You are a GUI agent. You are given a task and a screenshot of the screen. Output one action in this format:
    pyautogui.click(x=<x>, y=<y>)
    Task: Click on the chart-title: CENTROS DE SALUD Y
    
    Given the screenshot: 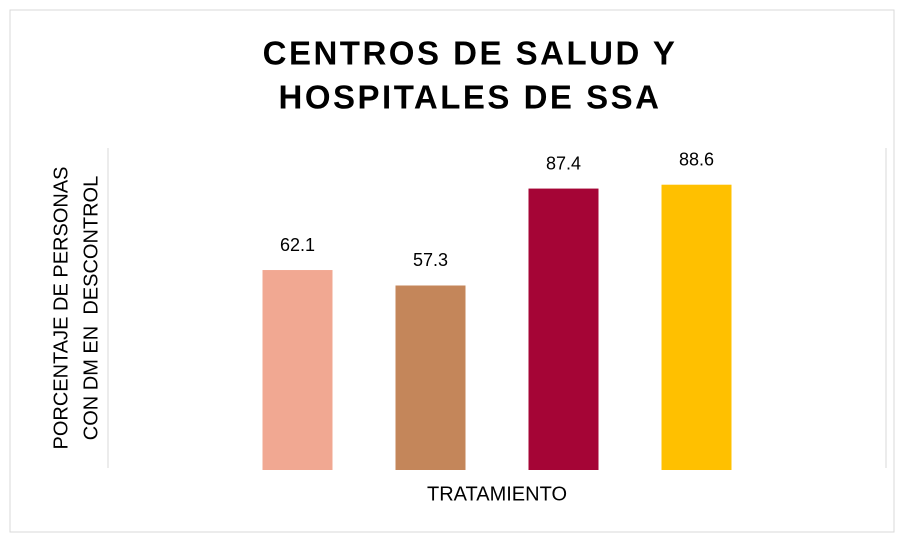 What is the action you would take?
    pyautogui.click(x=470, y=53)
    